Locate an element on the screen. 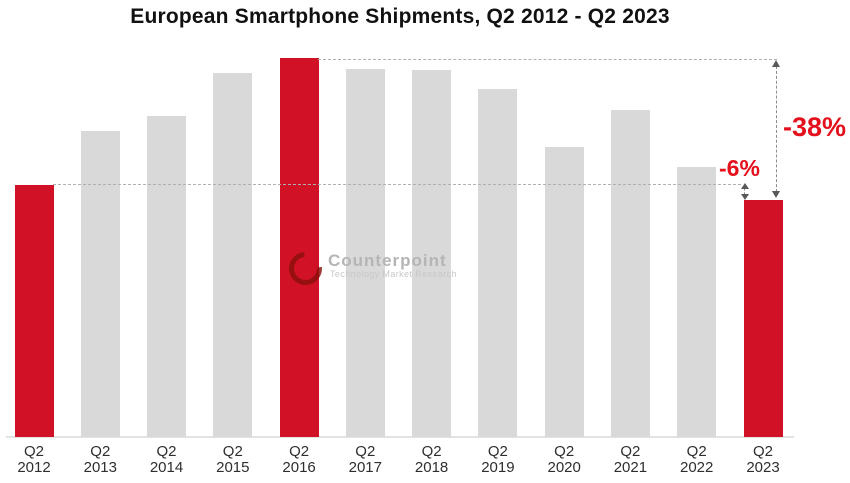  bar-q2-2017 is located at coordinates (365, 253).